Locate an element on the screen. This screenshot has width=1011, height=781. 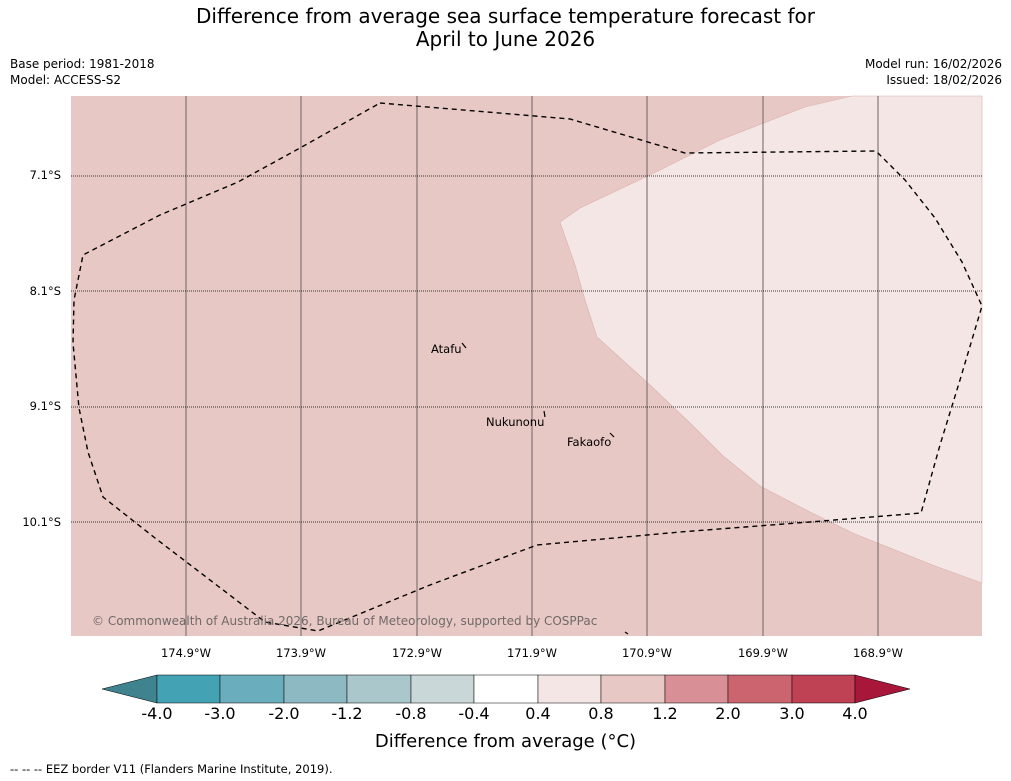
place-label-atafu: Atafu is located at coordinates (446, 349).